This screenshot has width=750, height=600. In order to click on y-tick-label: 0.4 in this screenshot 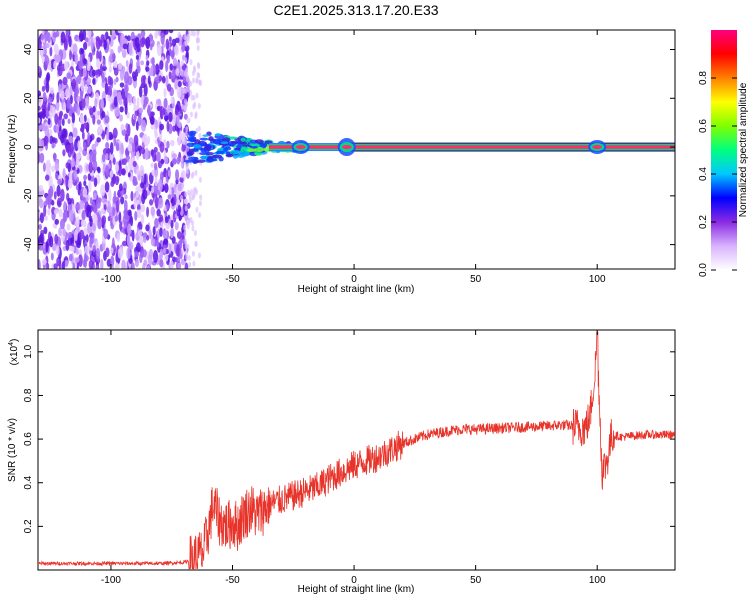, I will do `click(28, 482)`.